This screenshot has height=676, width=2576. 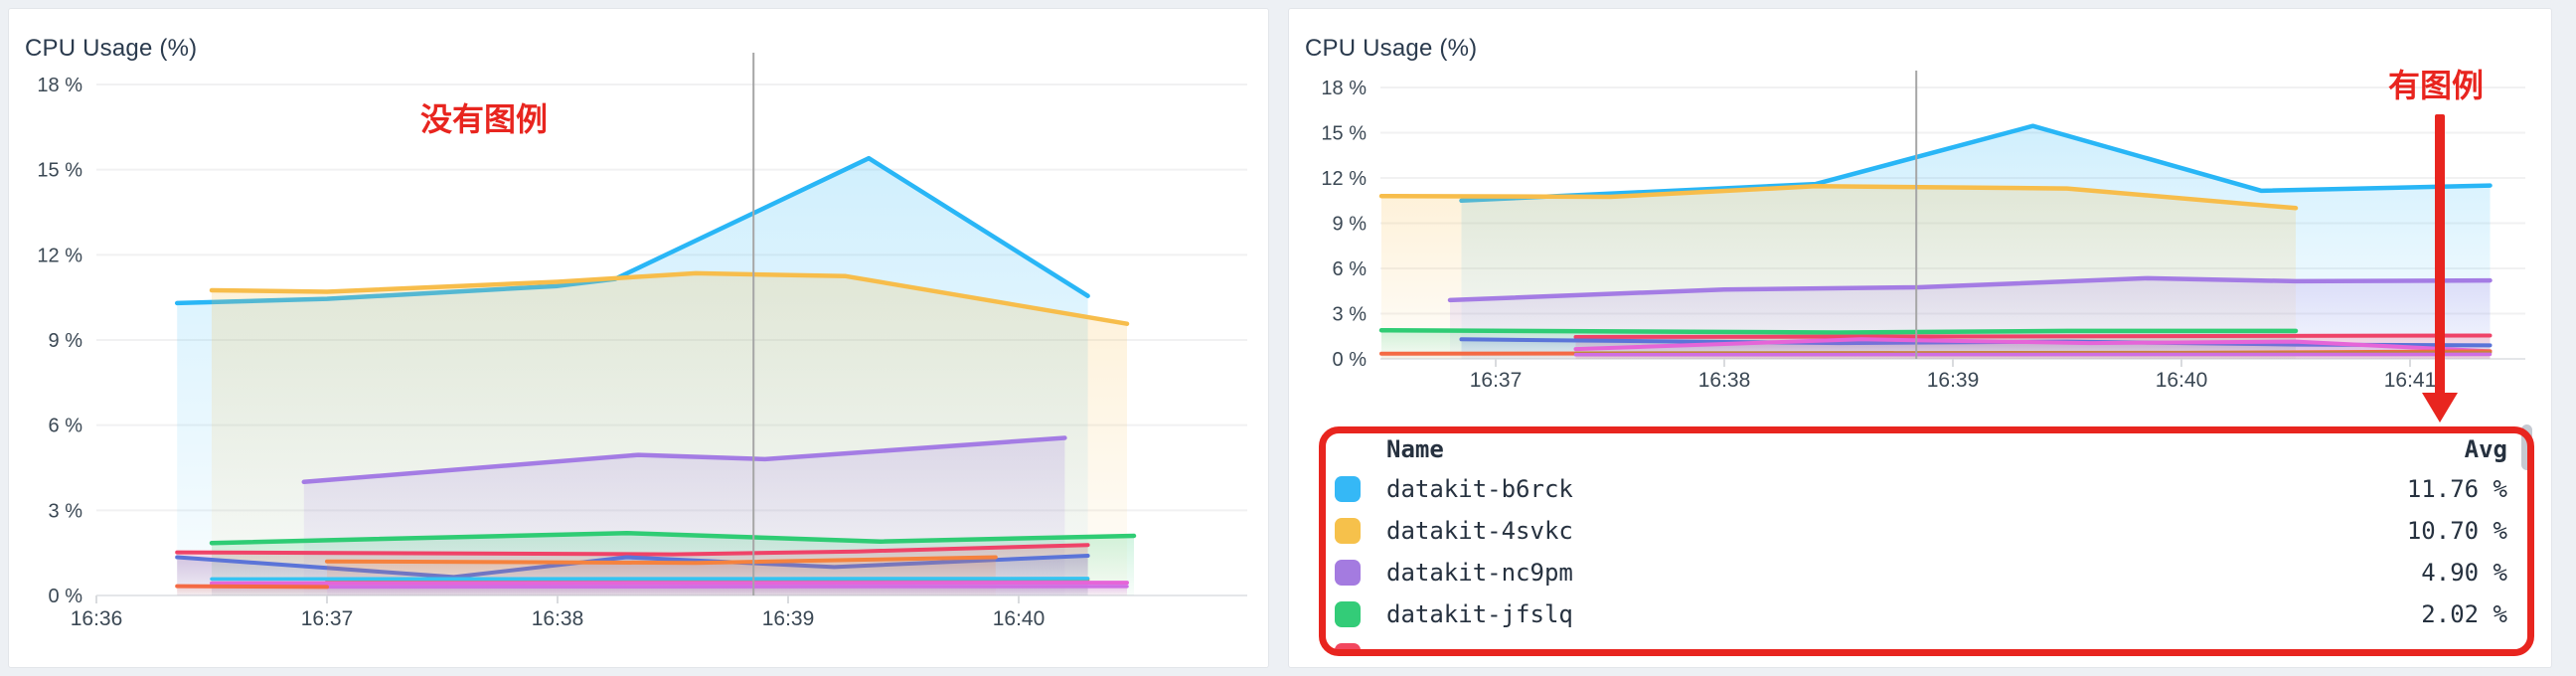 I want to click on legend-header-row: Name Avg, so click(x=1918, y=449).